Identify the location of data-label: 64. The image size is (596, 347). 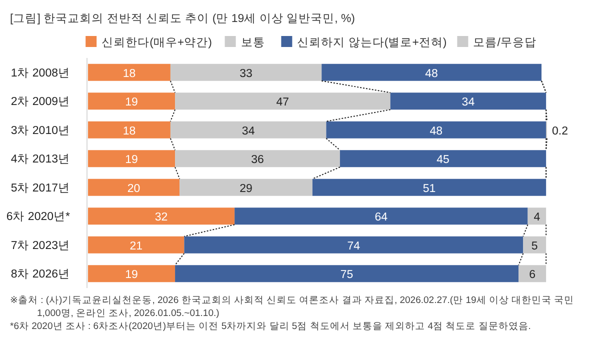
(381, 218).